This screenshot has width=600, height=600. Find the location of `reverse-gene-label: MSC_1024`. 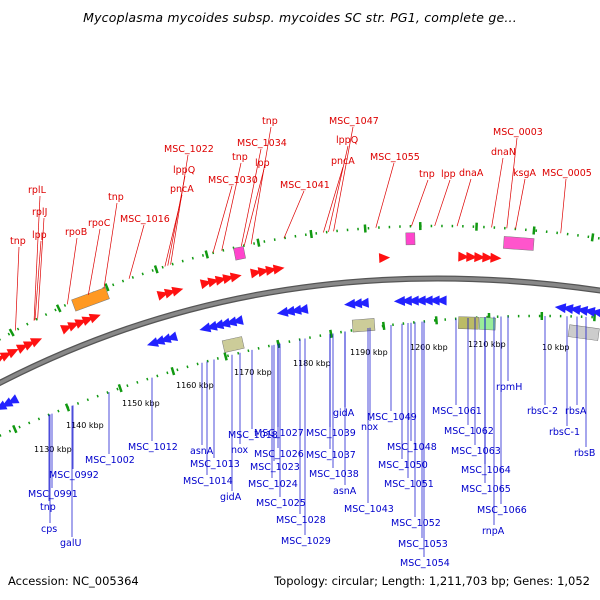

reverse-gene-label: MSC_1024 is located at coordinates (273, 484).